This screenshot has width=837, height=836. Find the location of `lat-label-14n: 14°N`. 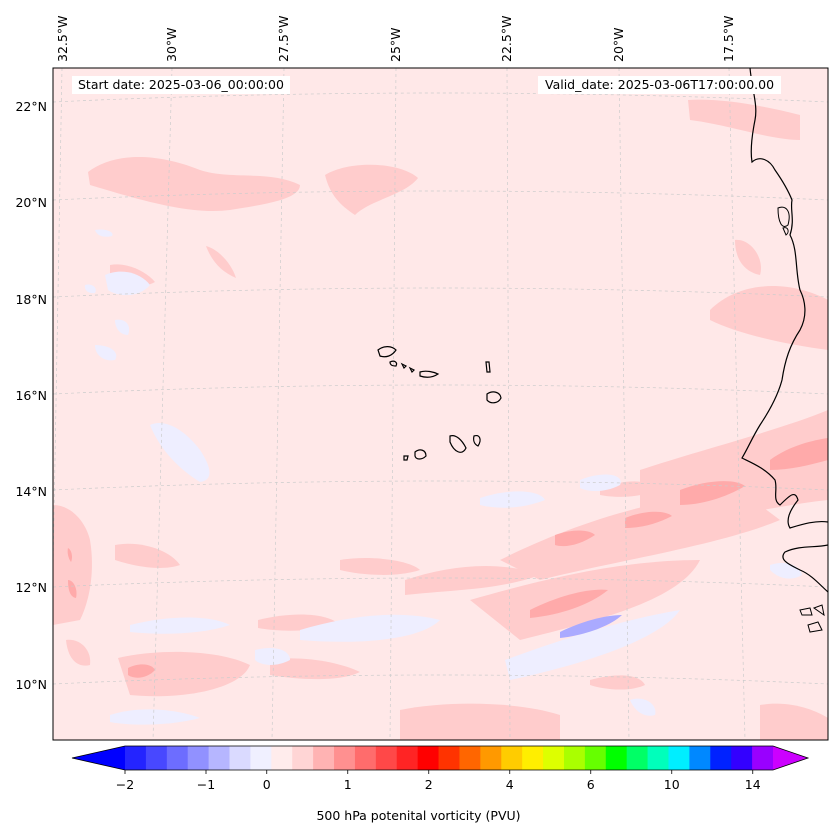

lat-label-14n: 14°N is located at coordinates (31, 491).